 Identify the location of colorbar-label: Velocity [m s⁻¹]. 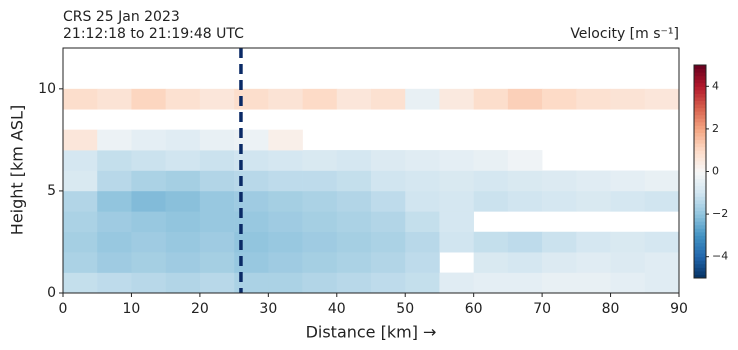
(624, 34).